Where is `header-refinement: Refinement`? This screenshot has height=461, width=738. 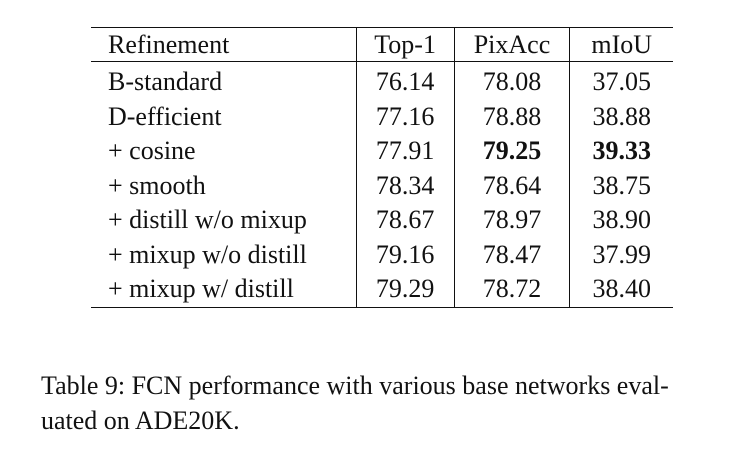 header-refinement: Refinement is located at coordinates (224, 44).